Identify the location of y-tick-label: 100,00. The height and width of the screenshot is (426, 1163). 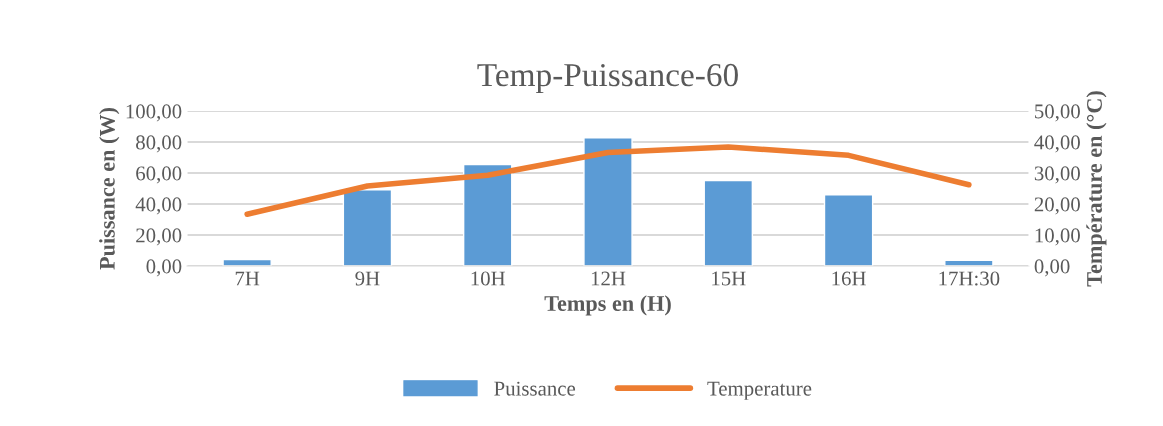
(154, 113).